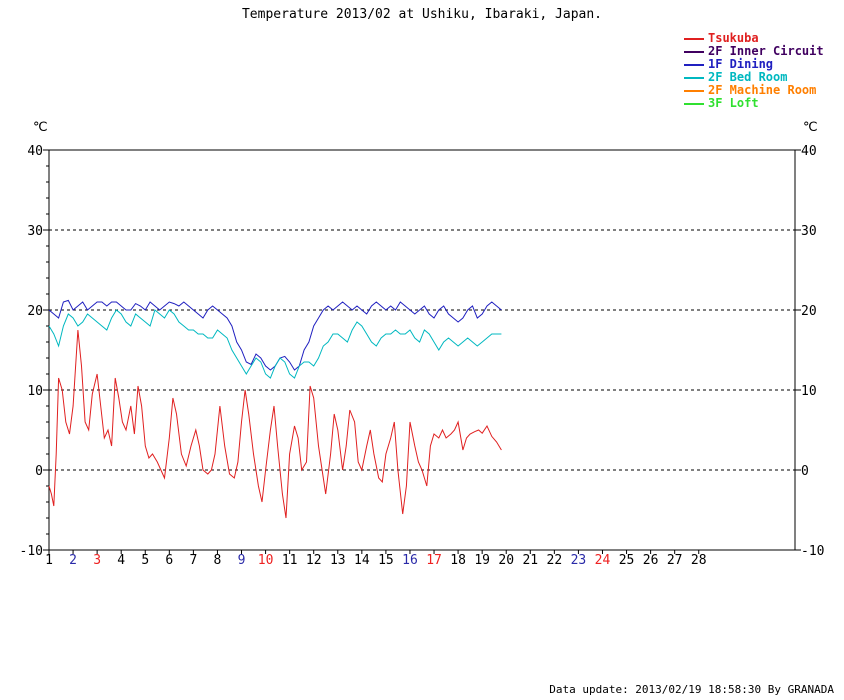  What do you see at coordinates (35, 151) in the screenshot?
I see `ytick-label-left: 40` at bounding box center [35, 151].